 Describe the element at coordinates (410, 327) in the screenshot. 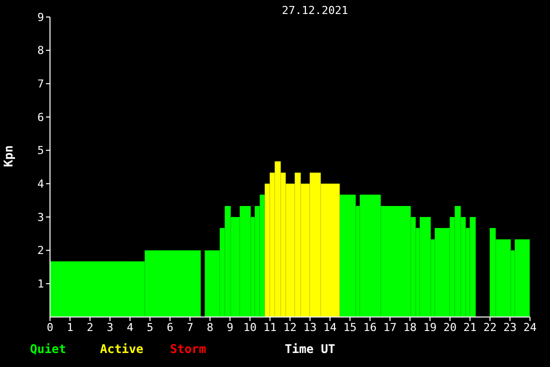

I see `x-tick-label: 18` at that location.